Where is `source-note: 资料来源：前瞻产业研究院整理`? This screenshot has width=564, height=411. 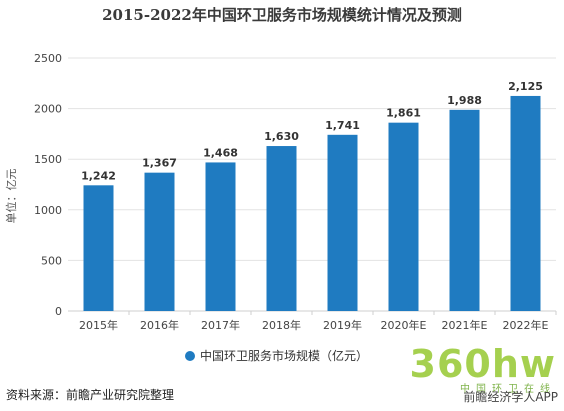 source-note: 资料来源：前瞻产业研究院整理 is located at coordinates (90, 395).